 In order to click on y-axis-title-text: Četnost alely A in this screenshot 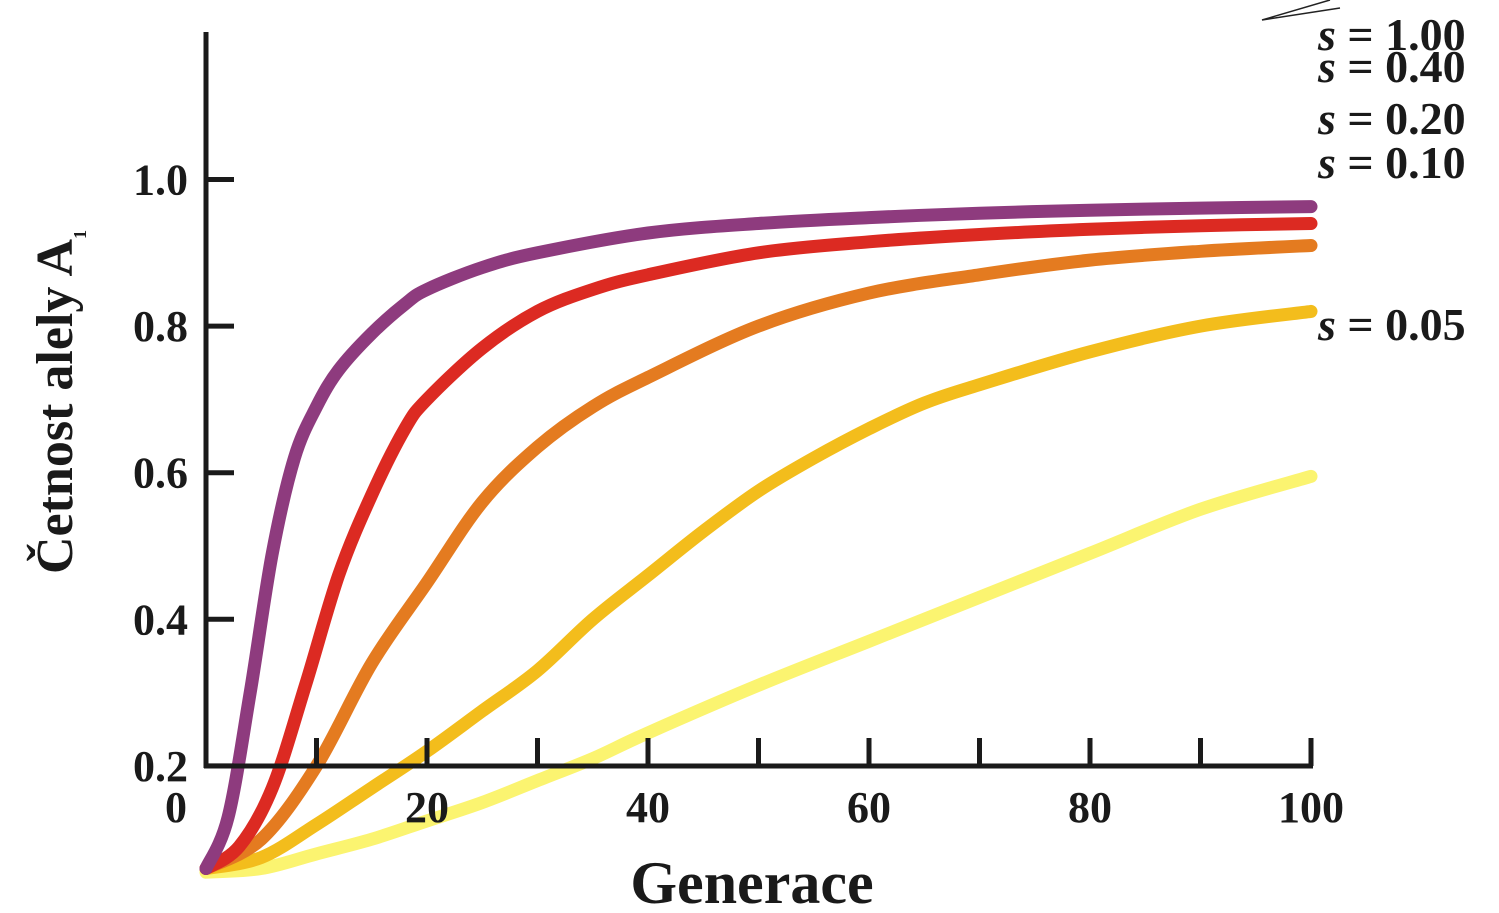, I will do `click(55, 407)`.